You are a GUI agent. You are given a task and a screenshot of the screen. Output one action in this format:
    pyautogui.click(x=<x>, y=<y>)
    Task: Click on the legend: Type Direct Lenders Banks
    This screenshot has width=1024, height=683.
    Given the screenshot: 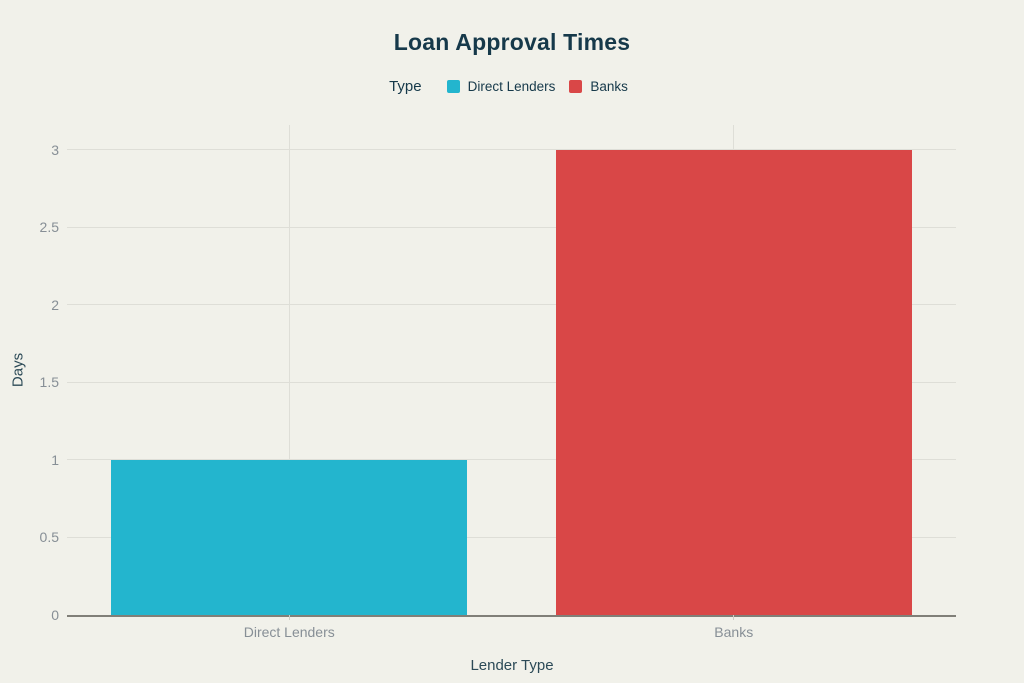 What is the action you would take?
    pyautogui.click(x=512, y=86)
    